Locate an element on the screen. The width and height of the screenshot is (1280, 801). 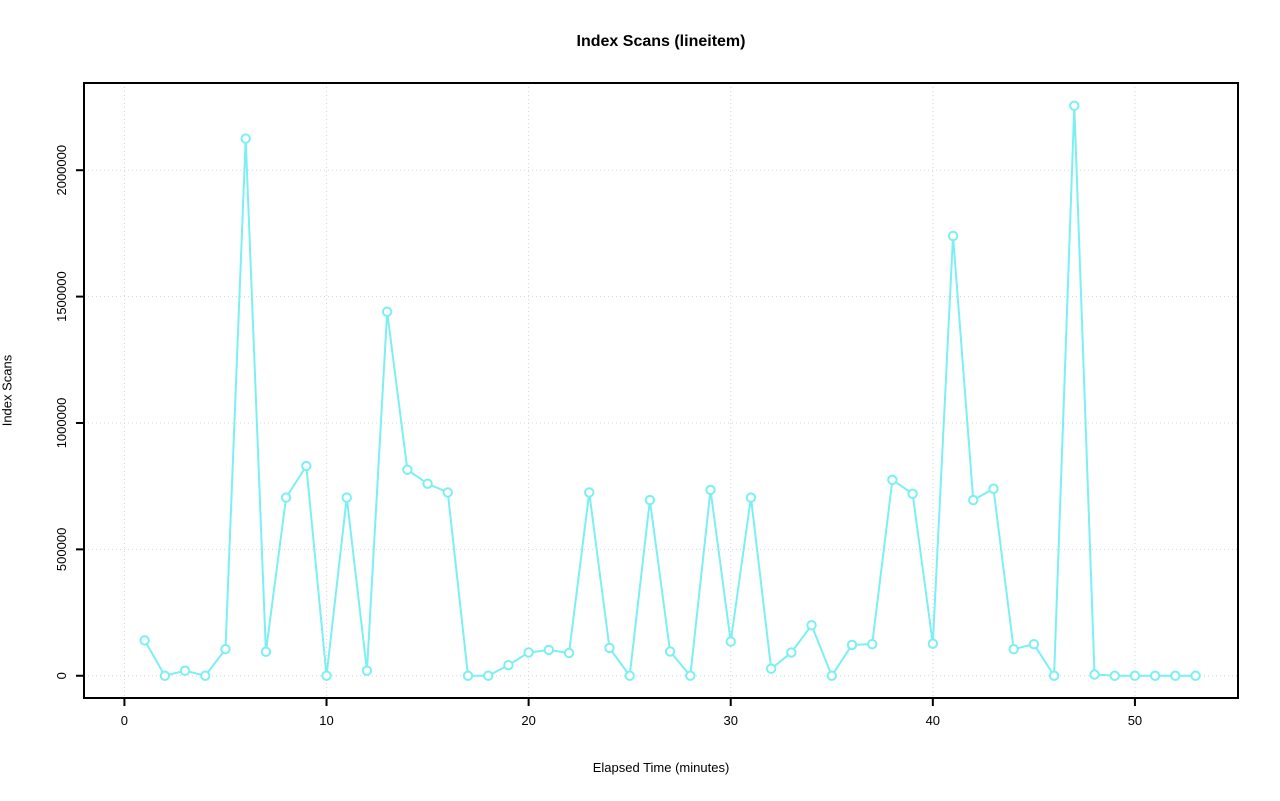
chart-title: Index Scans (lineitem) is located at coordinates (661, 41).